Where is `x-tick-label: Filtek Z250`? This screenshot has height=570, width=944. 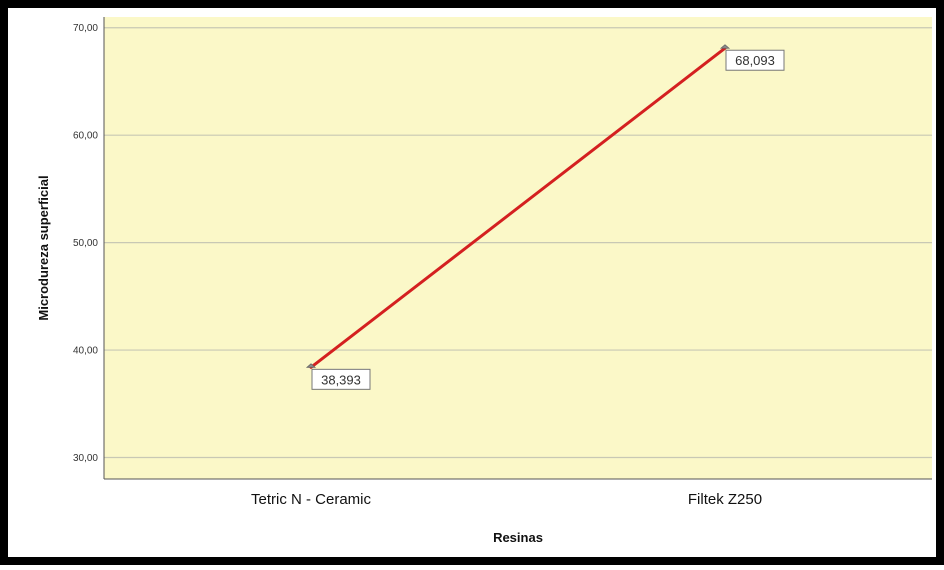
x-tick-label: Filtek Z250 is located at coordinates (725, 499).